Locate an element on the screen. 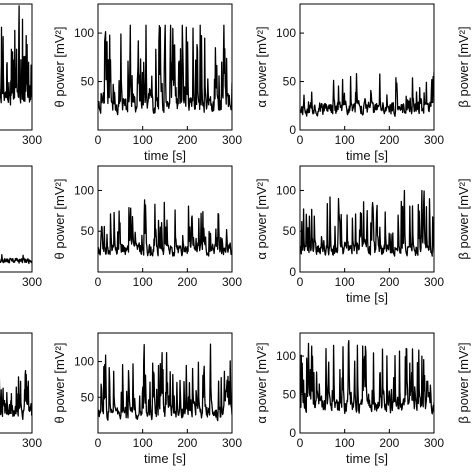 The image size is (474, 474). panel-r3c0: 300 is located at coordinates (21, 391).